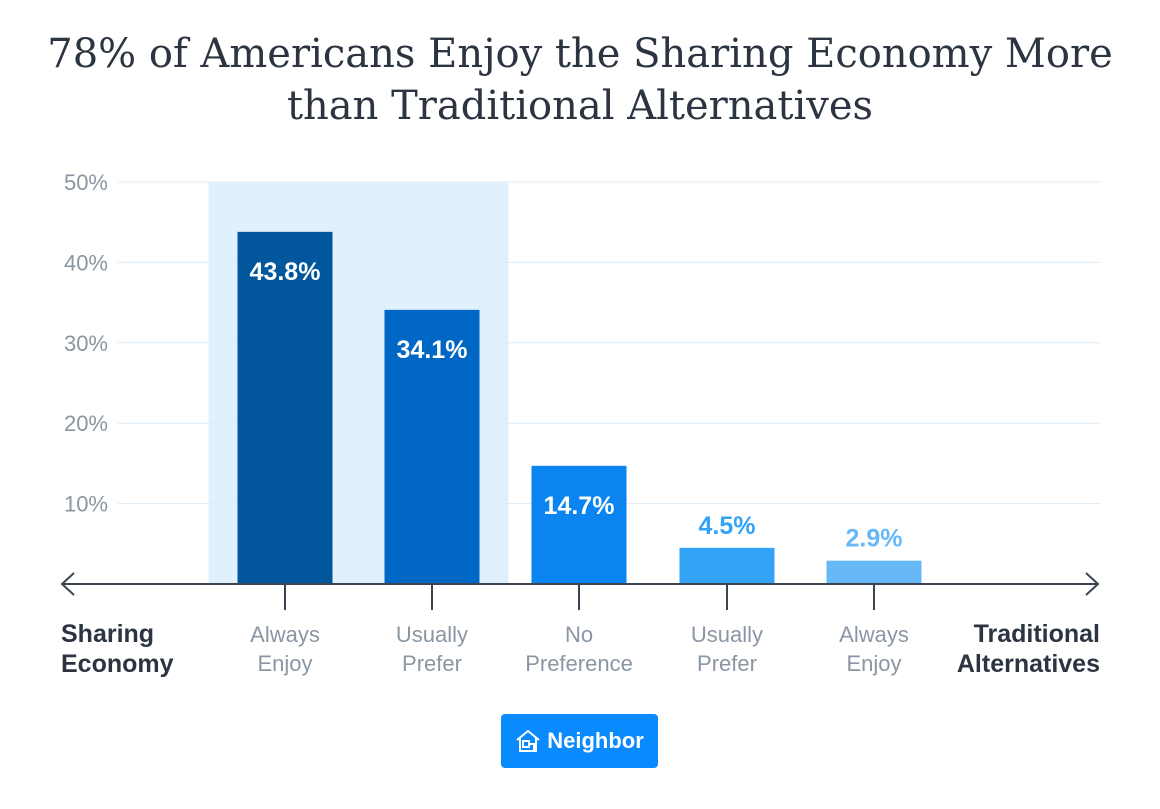 Image resolution: width=1160 pixels, height=809 pixels. I want to click on y-tick-label: 40%, so click(86, 262).